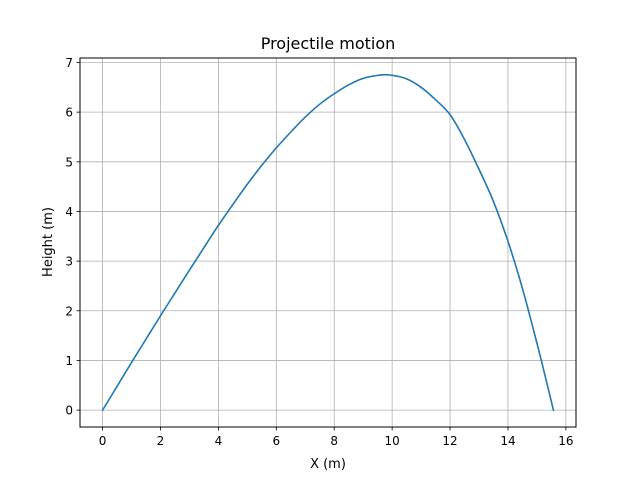 The height and width of the screenshot is (480, 640). I want to click on y-tick-label: 5, so click(69, 162).